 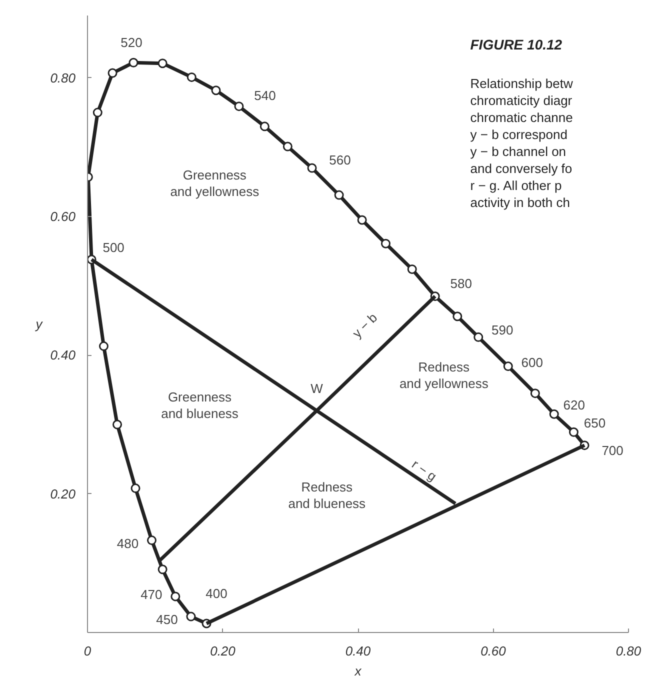 What do you see at coordinates (167, 620) in the screenshot?
I see `annotation: 450` at bounding box center [167, 620].